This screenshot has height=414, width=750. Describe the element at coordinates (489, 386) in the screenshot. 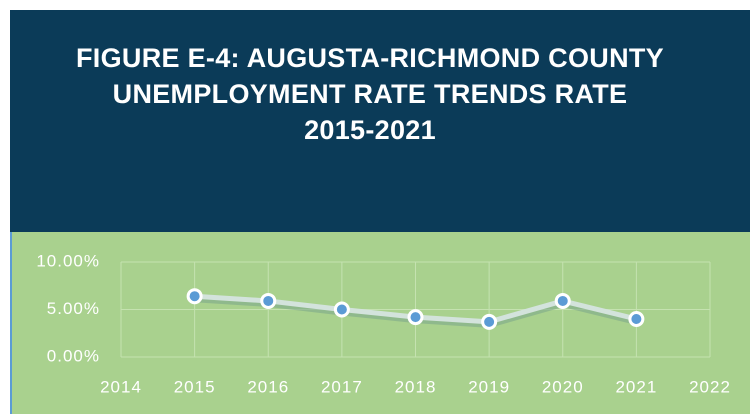

I see `x-tick-label: 2019` at that location.